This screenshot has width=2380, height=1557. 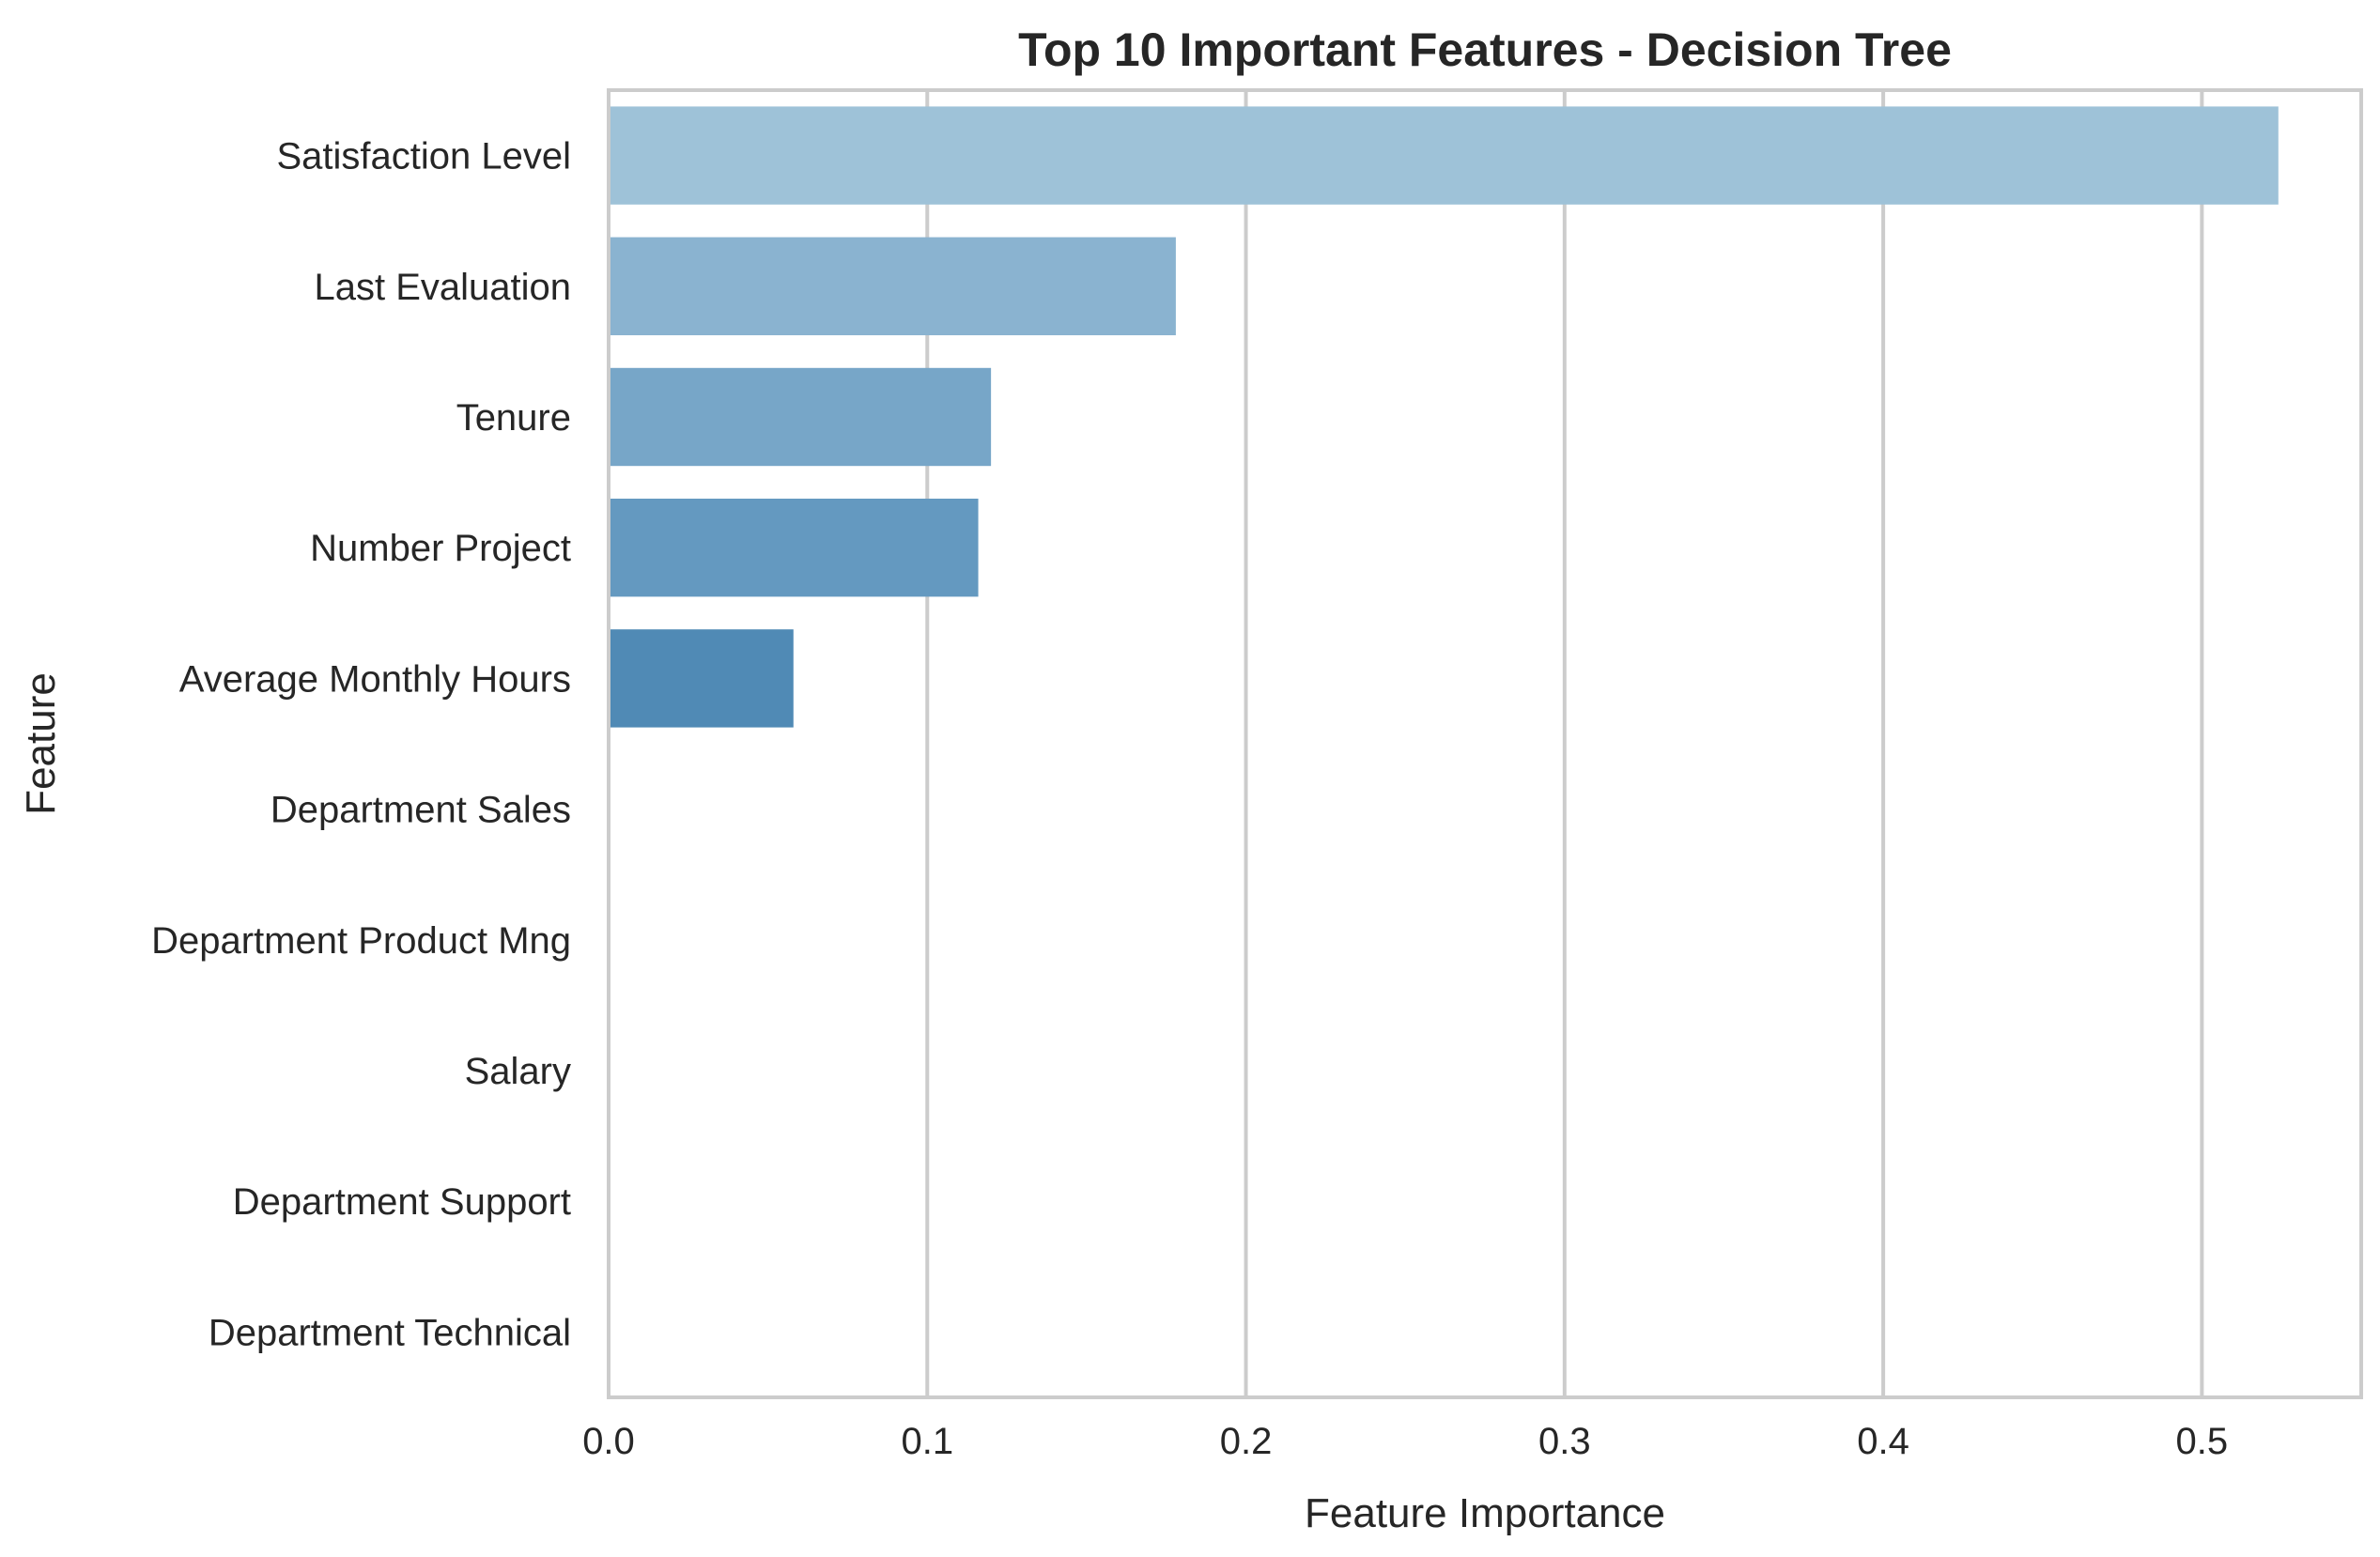 What do you see at coordinates (2202, 1442) in the screenshot?
I see `x-tick-label: 0.5` at bounding box center [2202, 1442].